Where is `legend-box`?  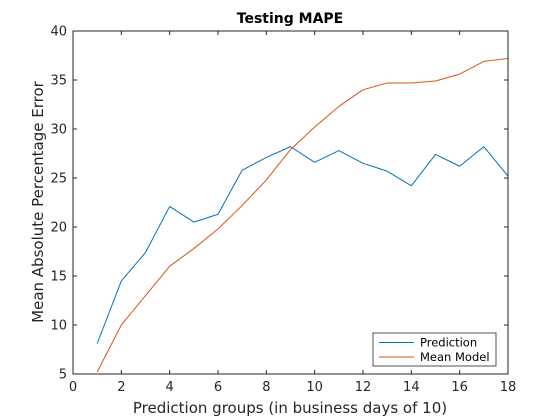 legend-box is located at coordinates (434, 349).